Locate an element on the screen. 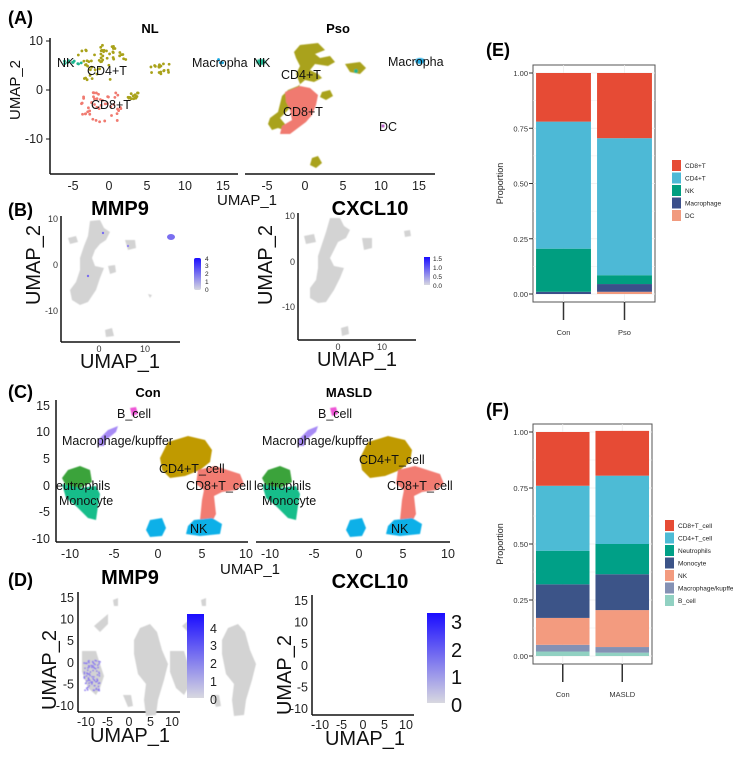 The image size is (733, 767). legend-label: Monocyte is located at coordinates (692, 564).